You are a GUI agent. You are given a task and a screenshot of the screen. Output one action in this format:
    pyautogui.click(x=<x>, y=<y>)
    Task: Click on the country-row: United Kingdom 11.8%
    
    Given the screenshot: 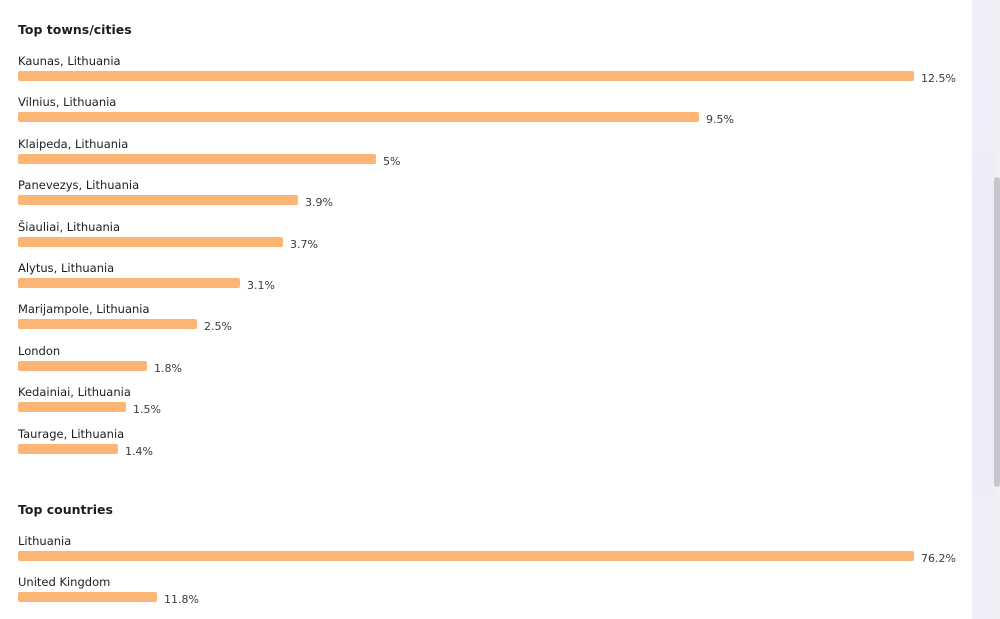 What is the action you would take?
    pyautogui.click(x=486, y=592)
    